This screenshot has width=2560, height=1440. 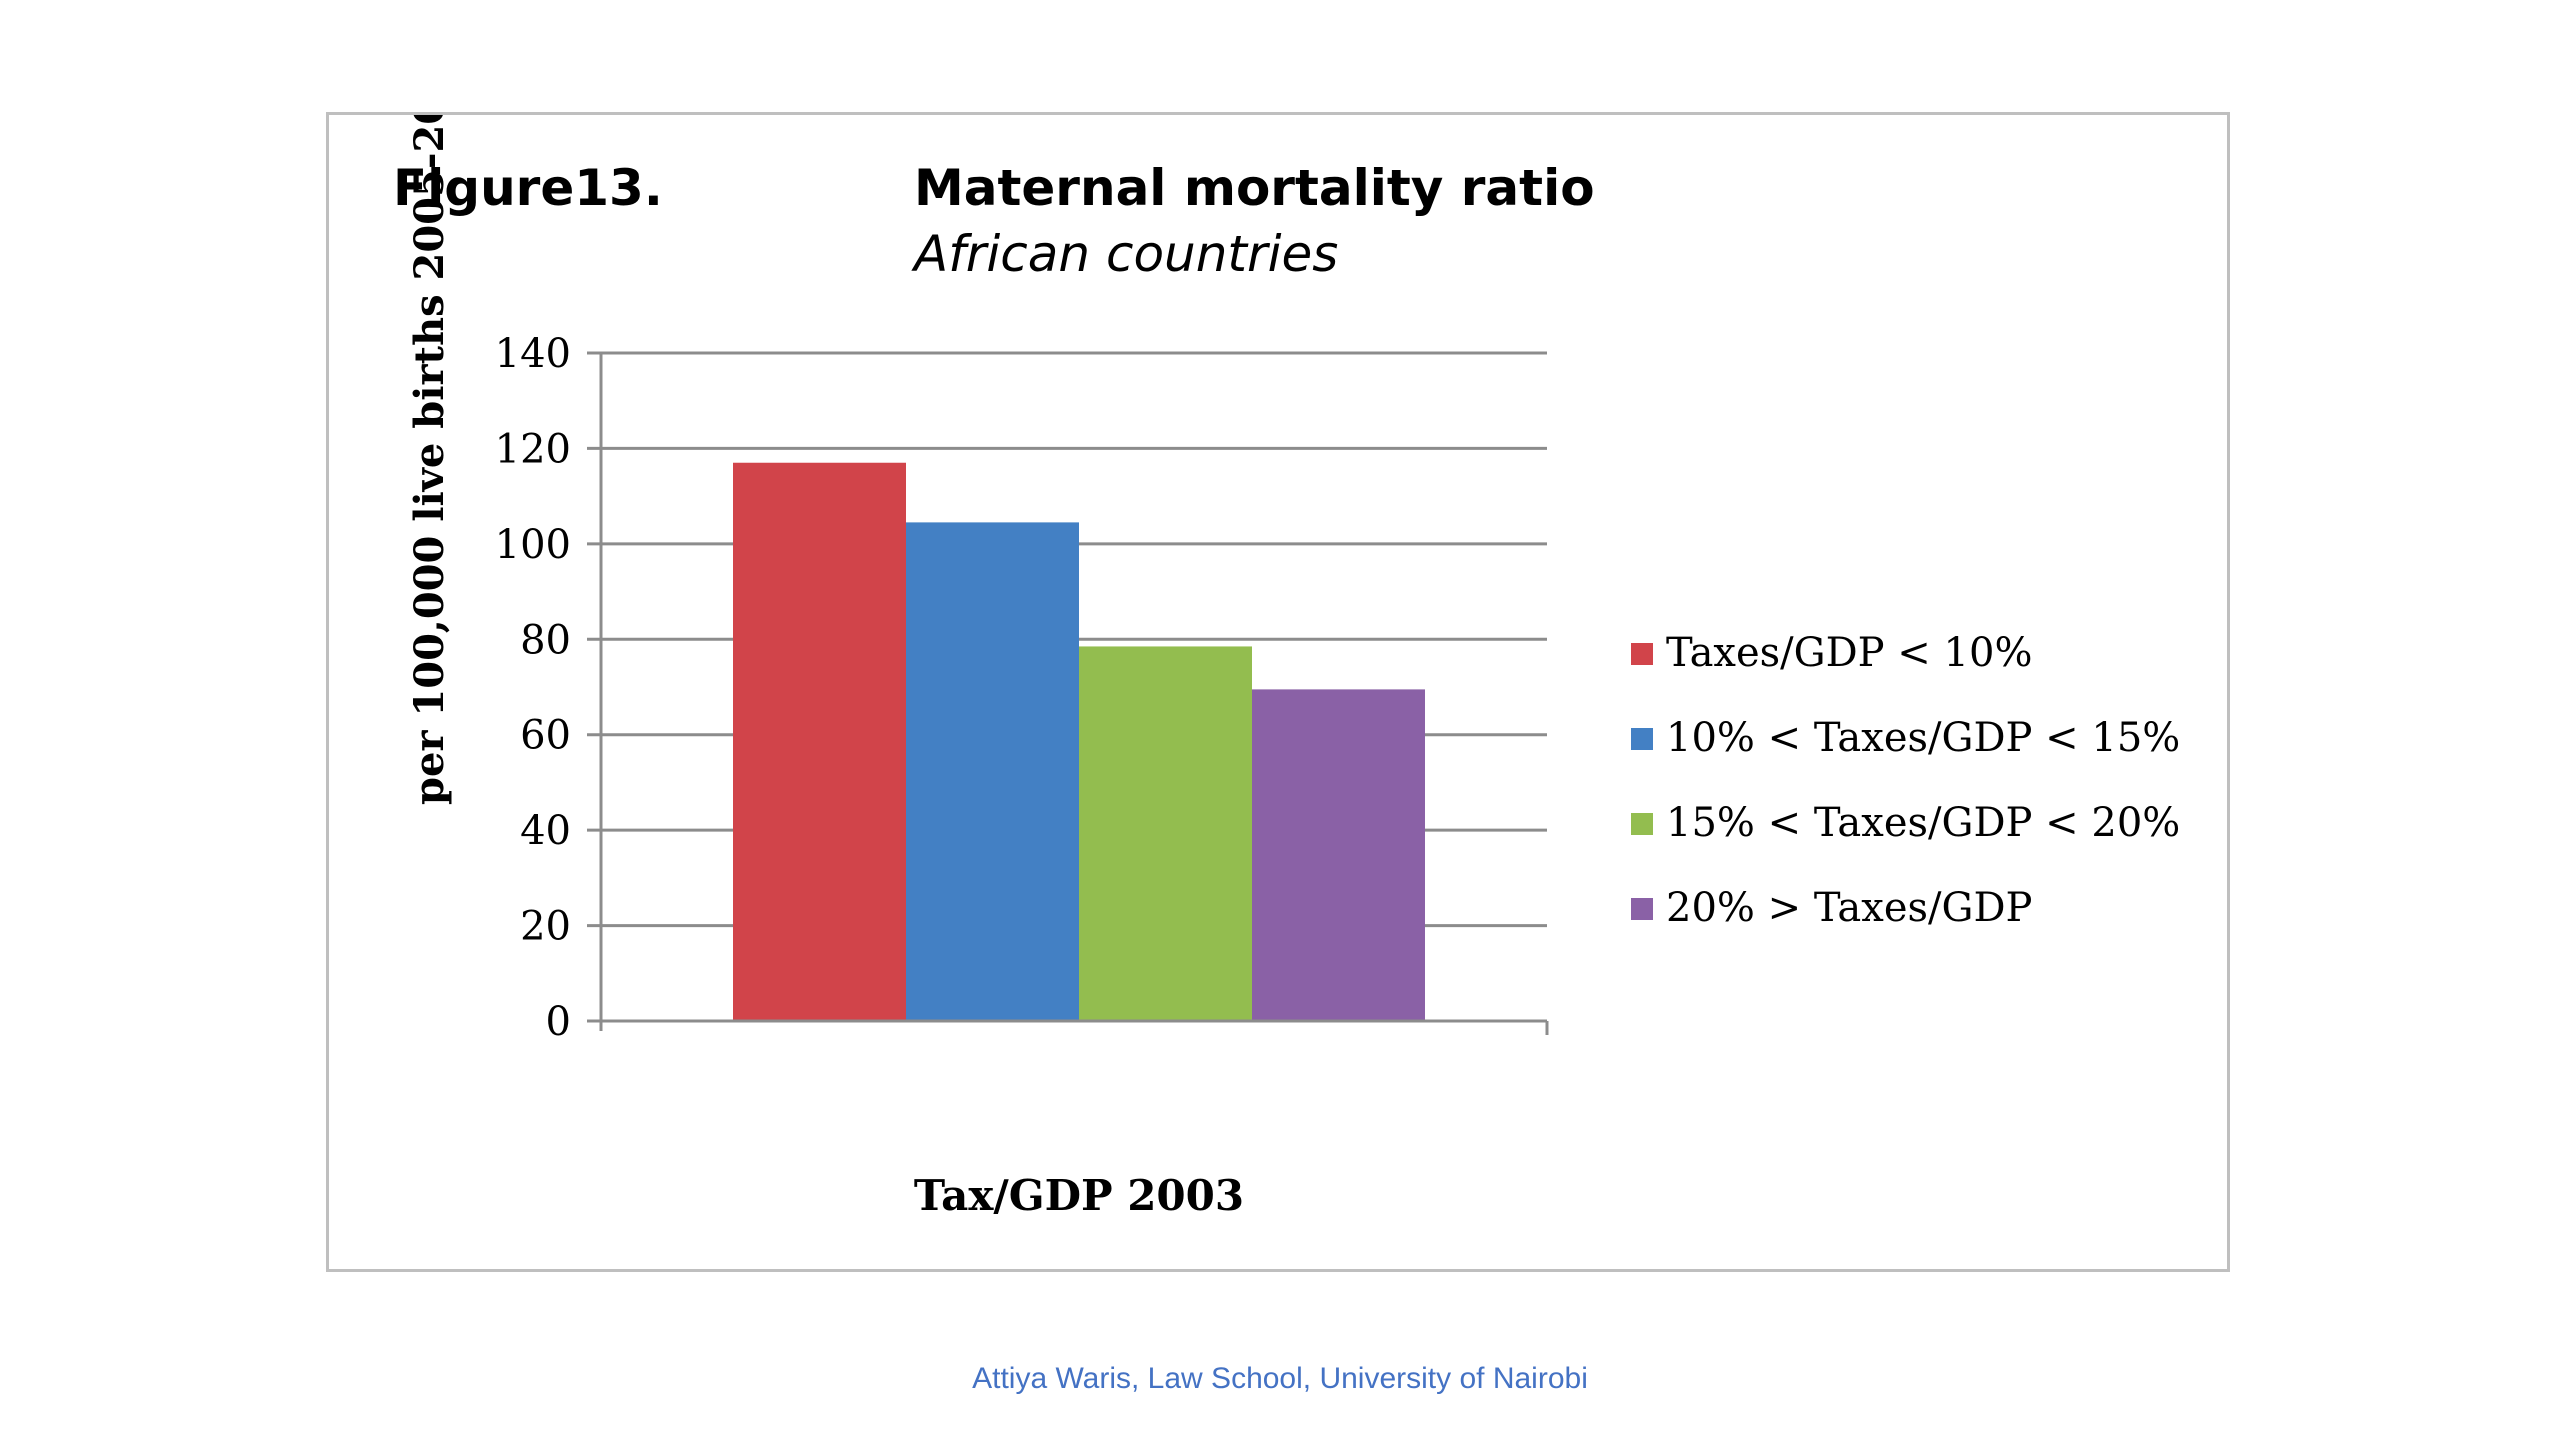 I want to click on y-tick-label: 0, so click(x=558, y=1022).